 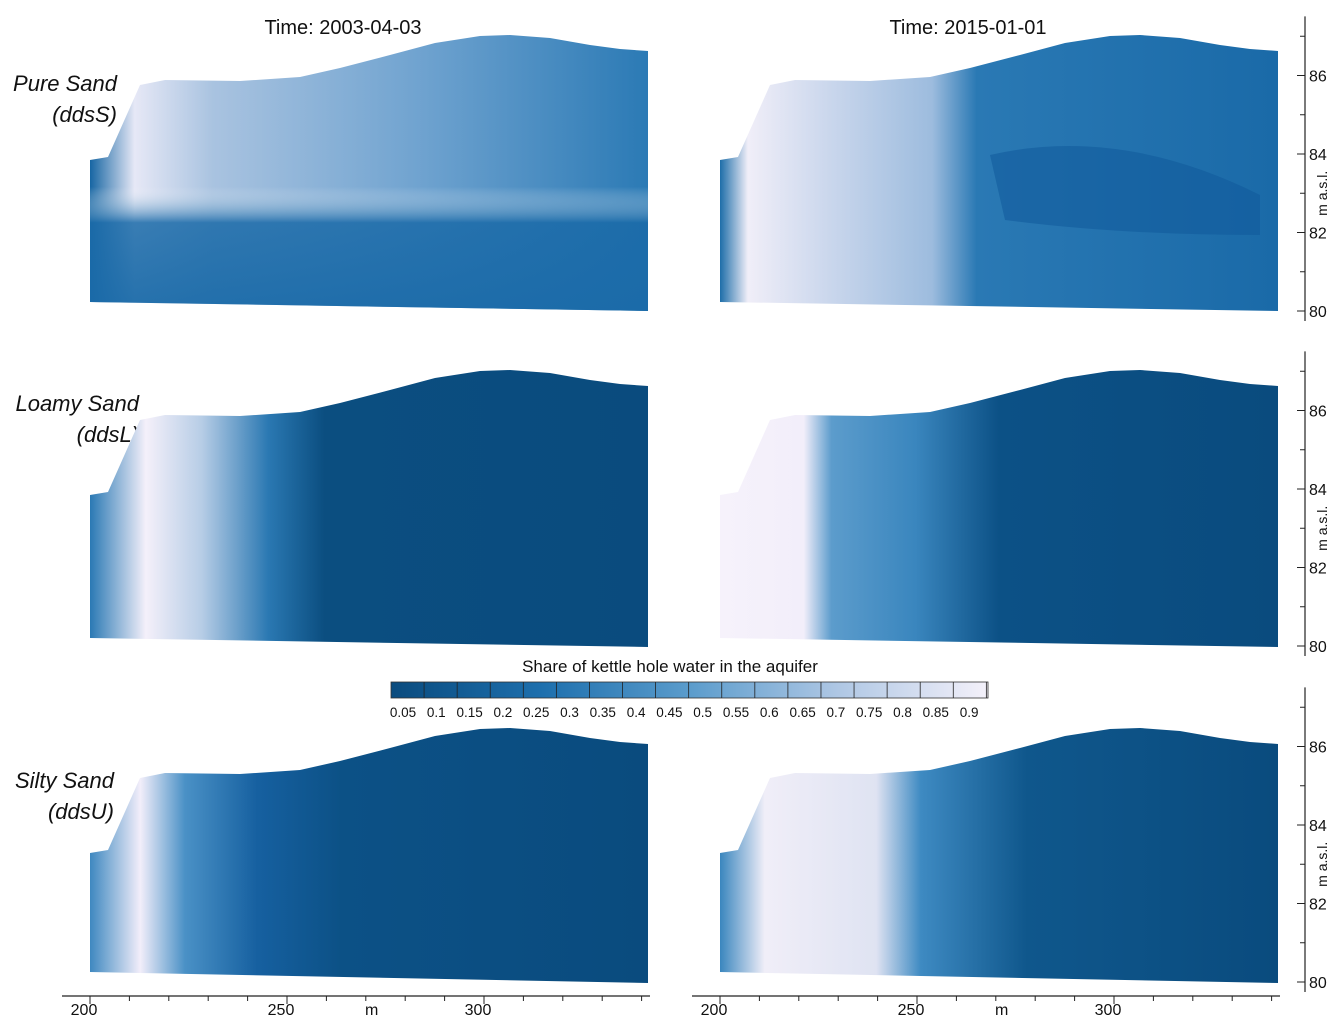 I want to click on colorbar-tick-label: 0.7, so click(x=836, y=712).